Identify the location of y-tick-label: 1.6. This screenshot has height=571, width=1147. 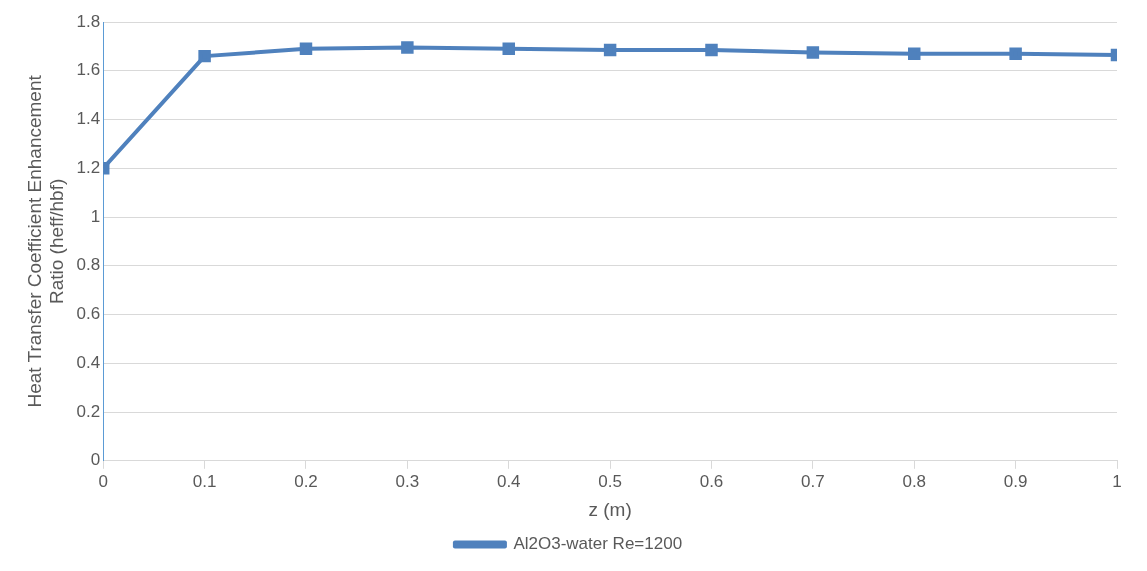
(88, 70).